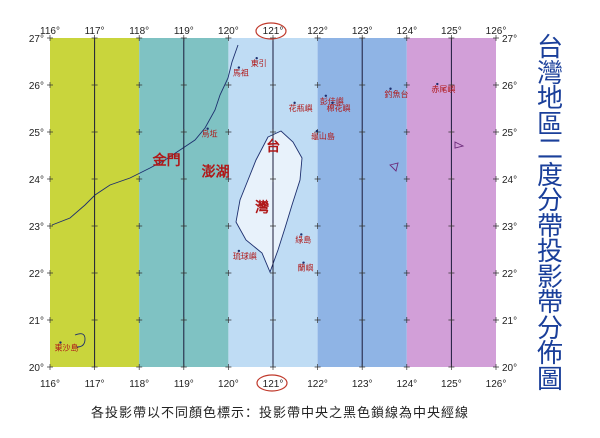 The image size is (600, 438). Describe the element at coordinates (36, 86) in the screenshot. I see `latitude-label-left: 26°` at that location.